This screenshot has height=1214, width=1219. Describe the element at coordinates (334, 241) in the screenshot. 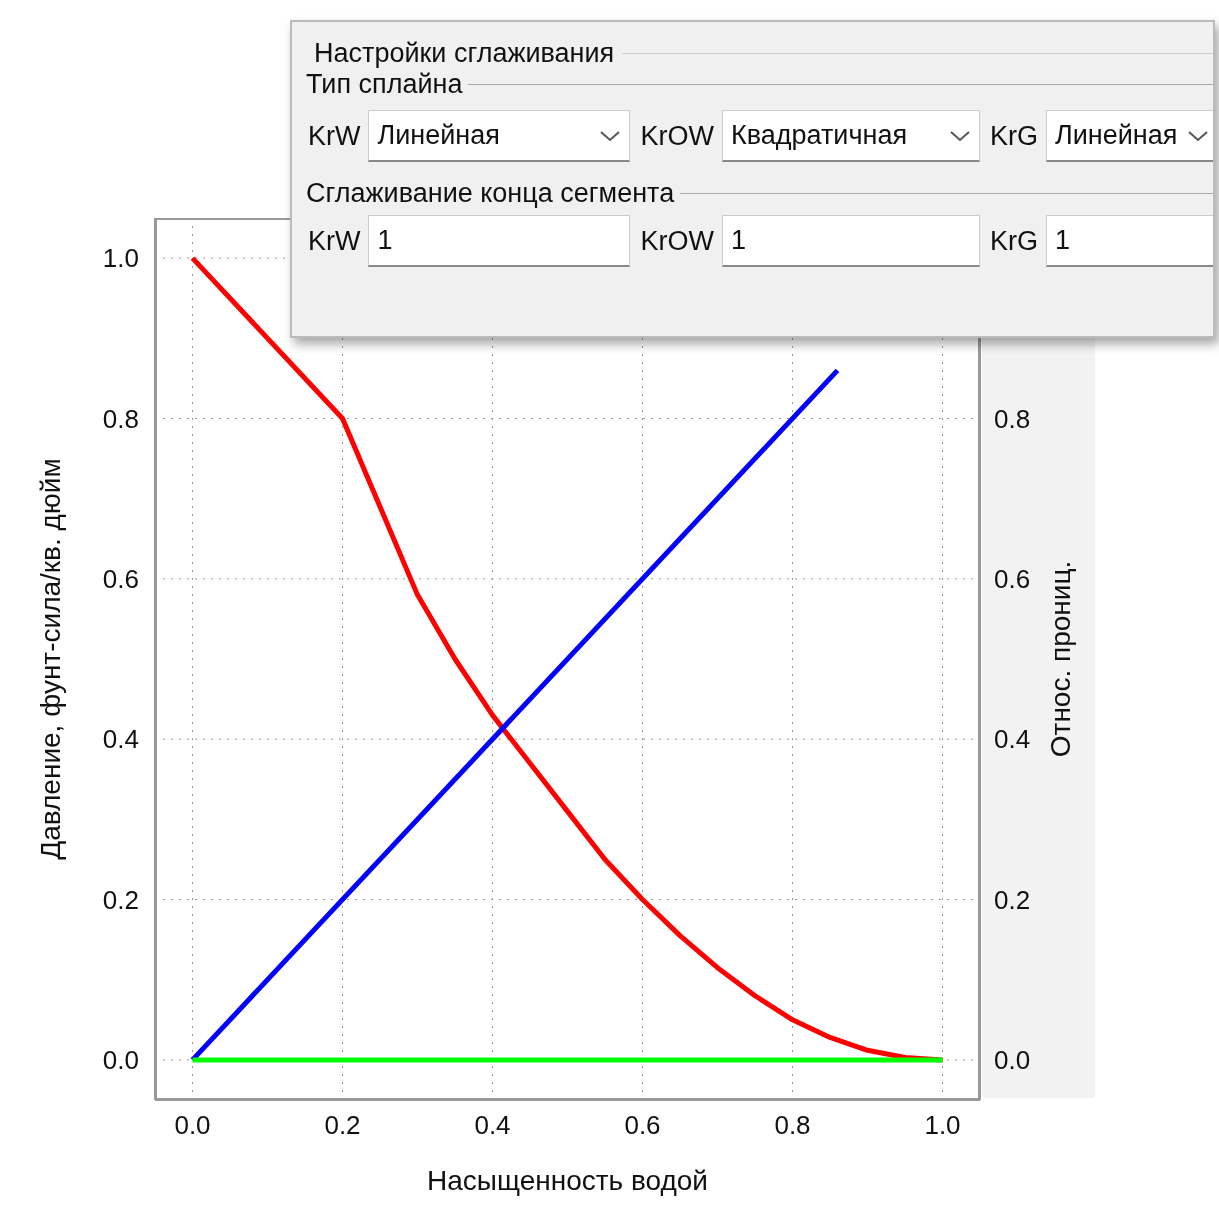

I see `annotation: KrW` at that location.